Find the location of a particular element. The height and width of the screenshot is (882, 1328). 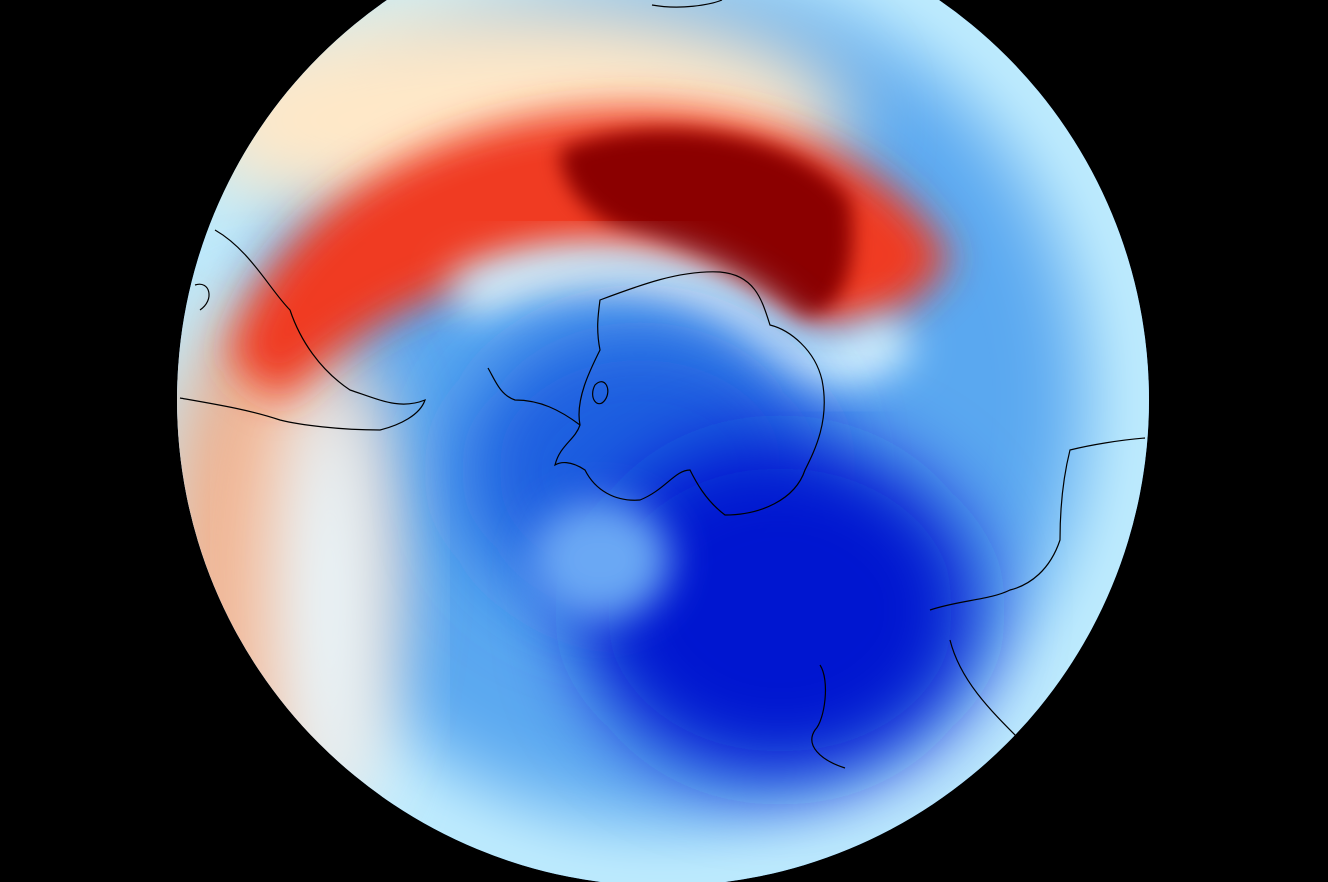

light-band is located at coordinates (330, 600).